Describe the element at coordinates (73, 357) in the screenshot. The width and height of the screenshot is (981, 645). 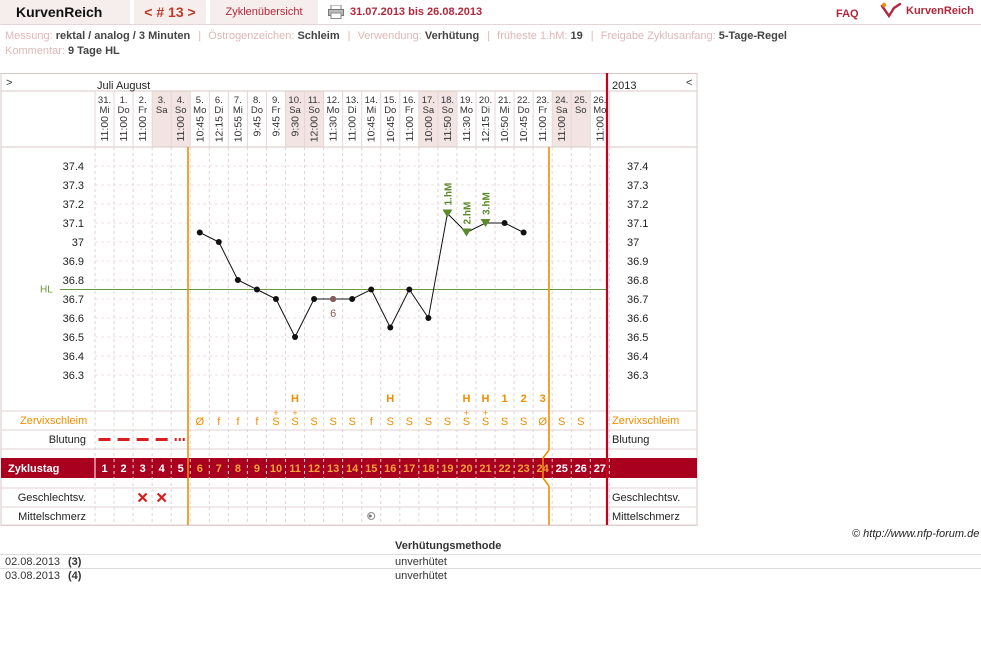
I see `y-tick-left: 36.4` at that location.